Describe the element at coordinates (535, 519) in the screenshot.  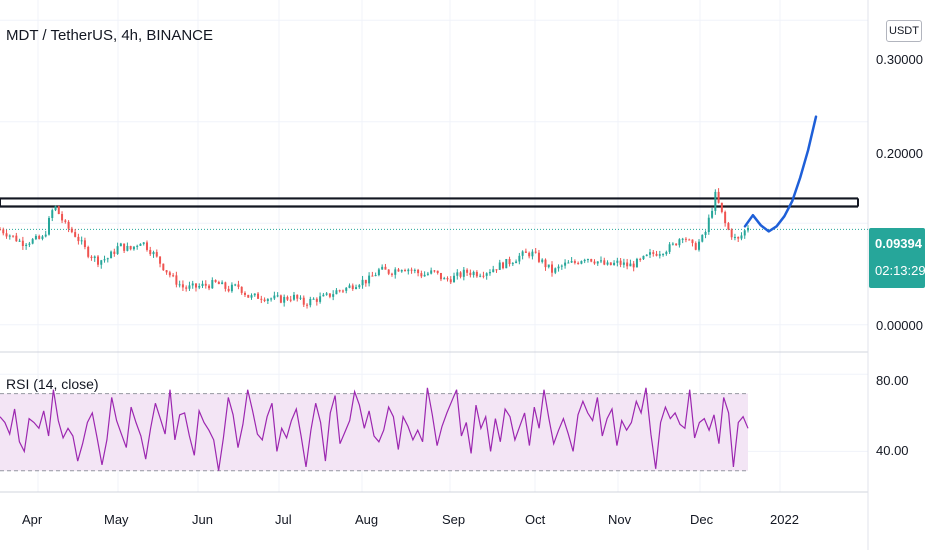
I see `time-tick-label: Oct` at that location.